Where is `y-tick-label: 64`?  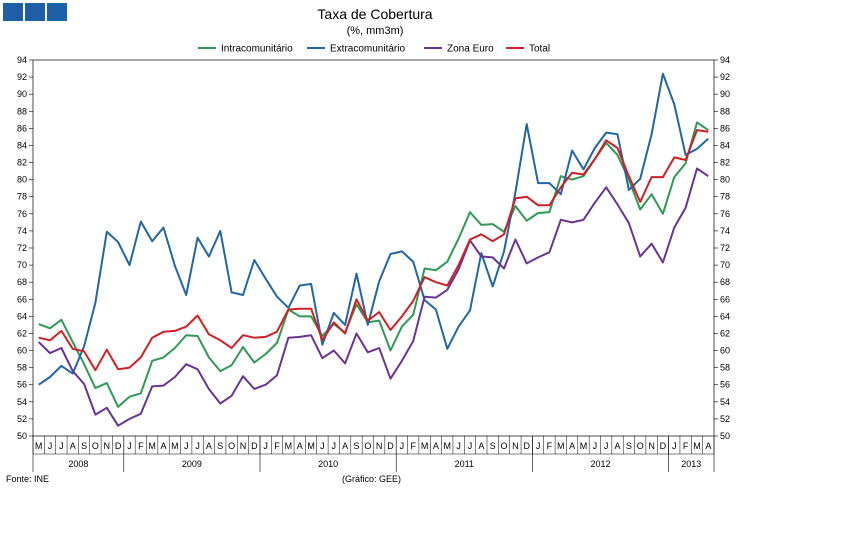
y-tick-label: 64 is located at coordinates (22, 316).